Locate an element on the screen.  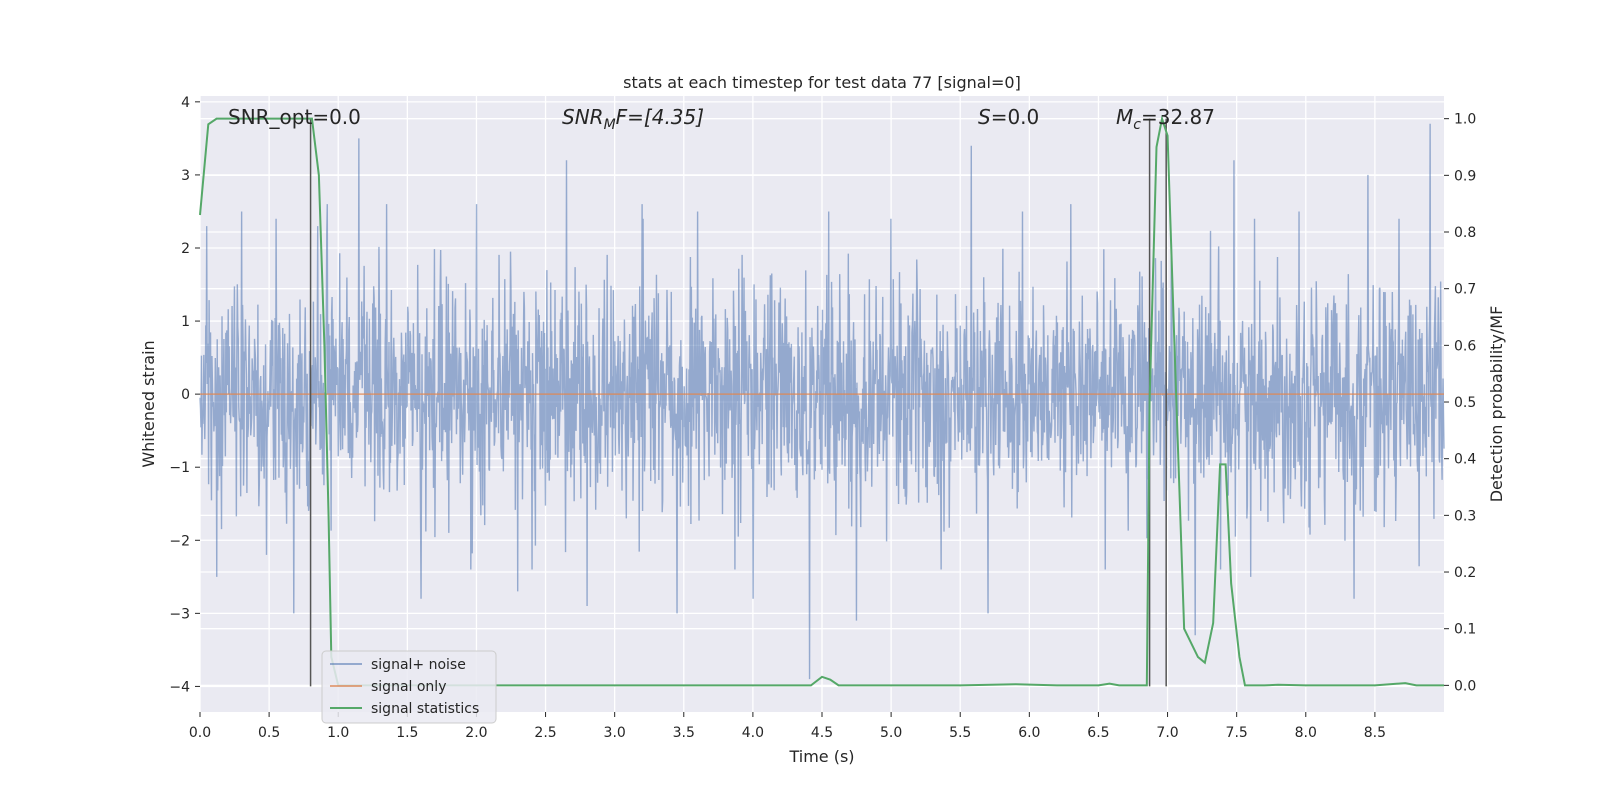
y2-axis-label: Detection probability/MF is located at coordinates (1496, 404).